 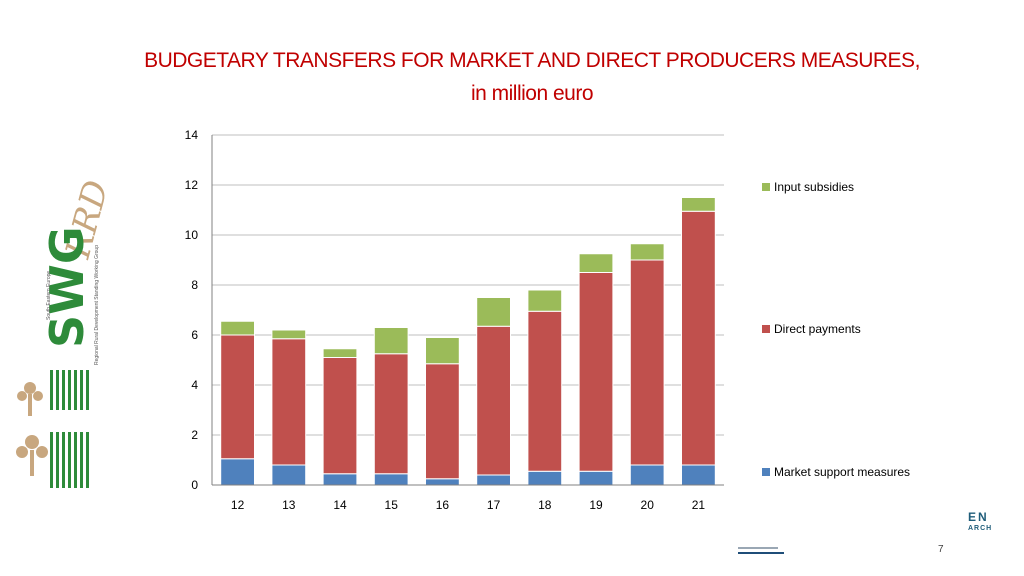 What do you see at coordinates (194, 285) in the screenshot?
I see `y-tick-label: 8` at bounding box center [194, 285].